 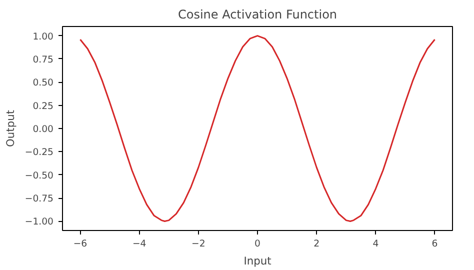 I want to click on y-tick-label: −0.75, so click(x=39, y=199).